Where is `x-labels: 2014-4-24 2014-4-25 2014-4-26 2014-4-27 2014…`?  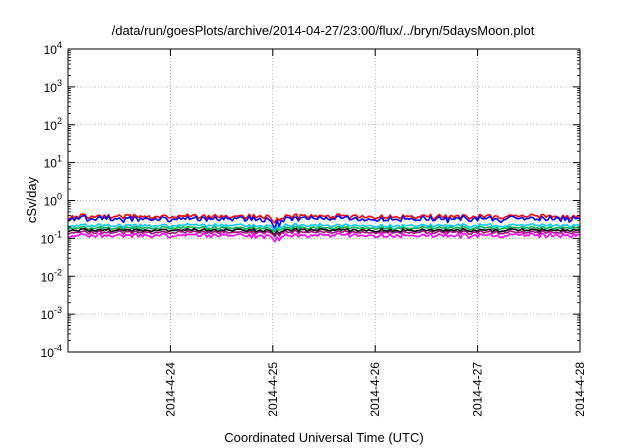
x-labels: 2014-4-24 2014-4-25 2014-4-26 2014-4-27 2014… is located at coordinates (375, 389).